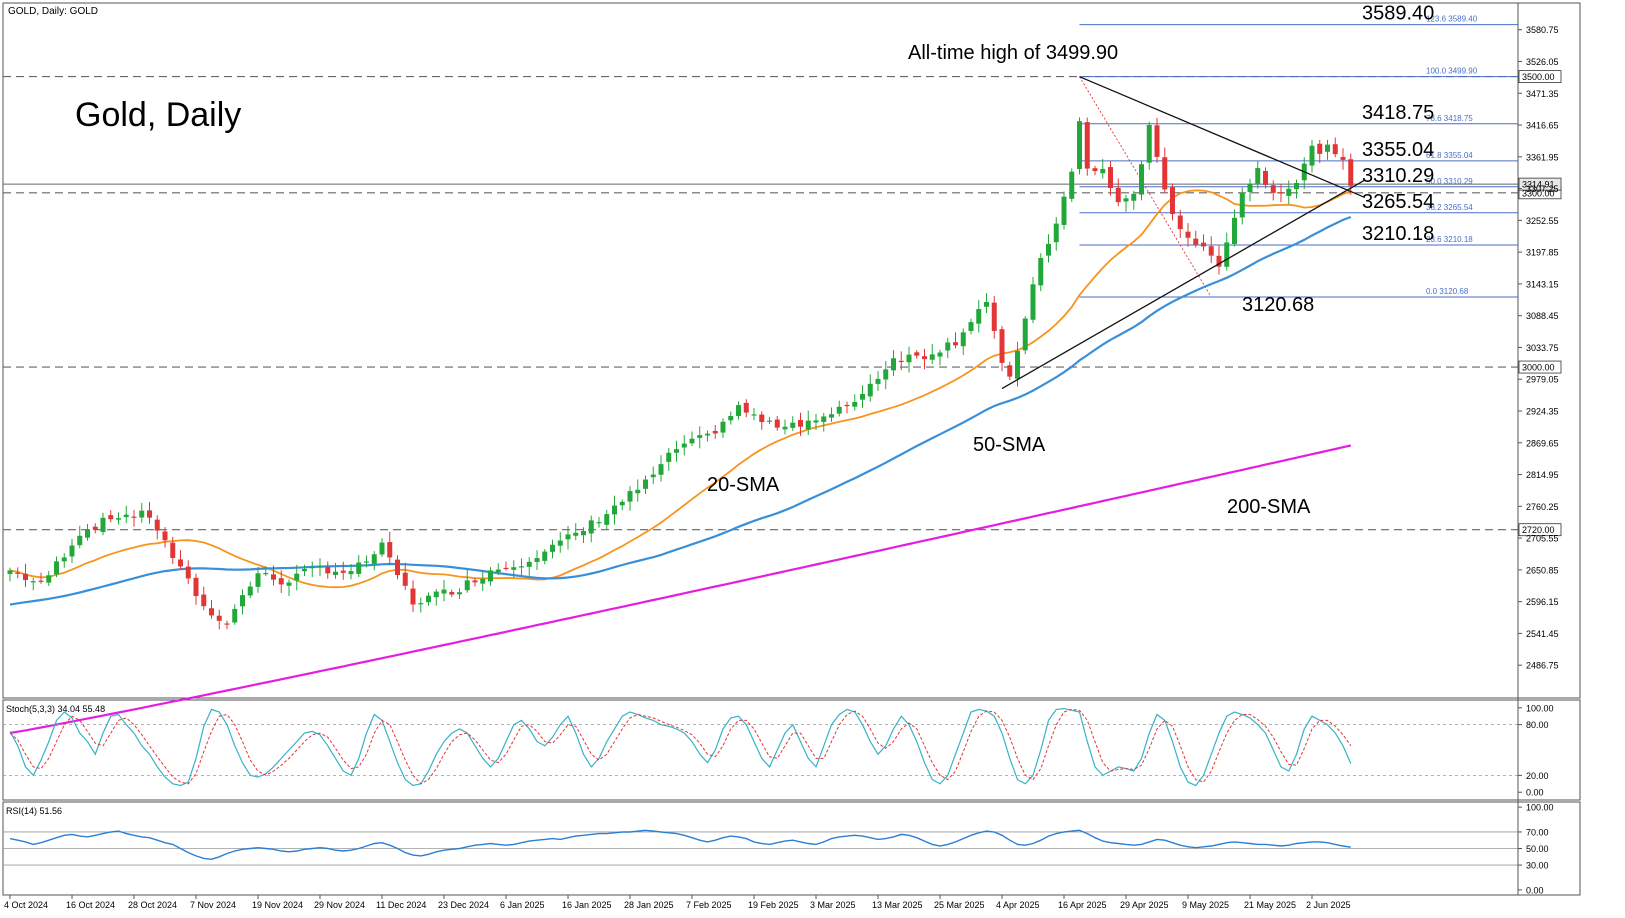 The image size is (1625, 918). I want to click on x-tick-label: 29 Apr 2025, so click(1144, 905).